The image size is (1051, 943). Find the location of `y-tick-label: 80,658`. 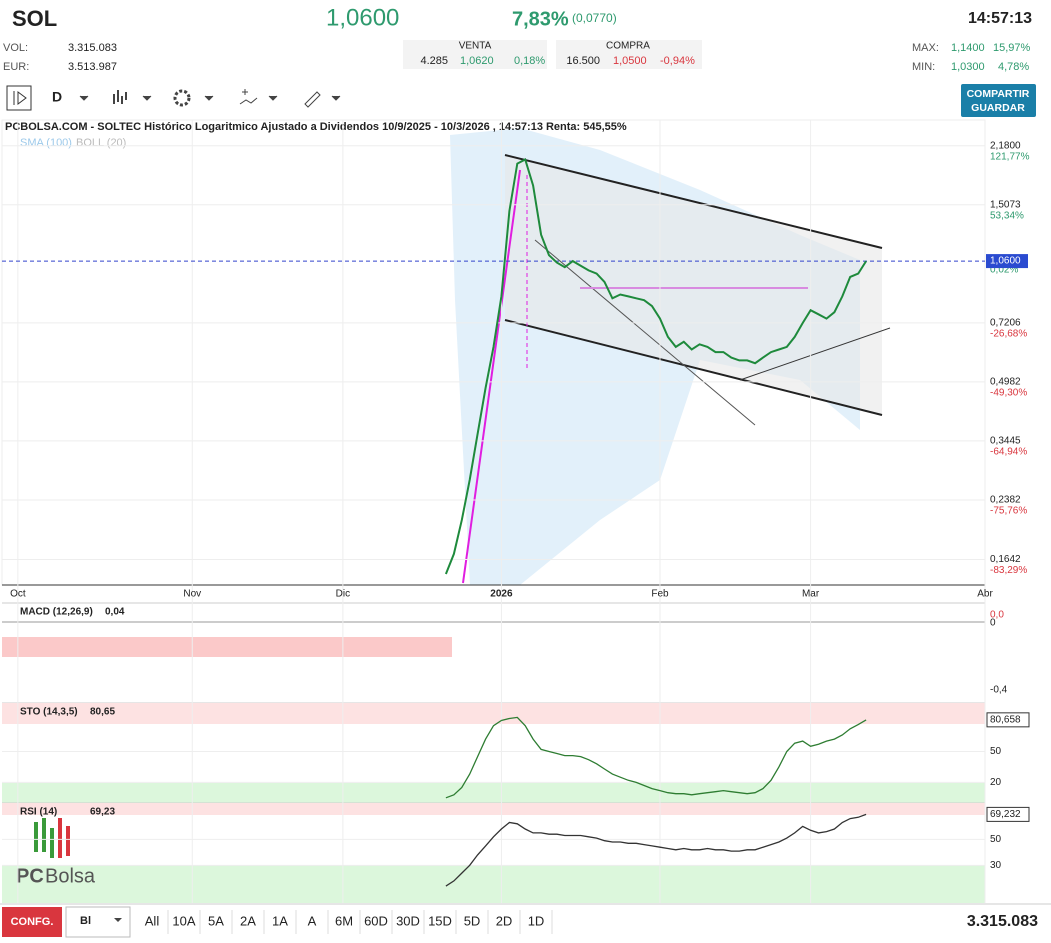

y-tick-label: 80,658 is located at coordinates (1005, 719).